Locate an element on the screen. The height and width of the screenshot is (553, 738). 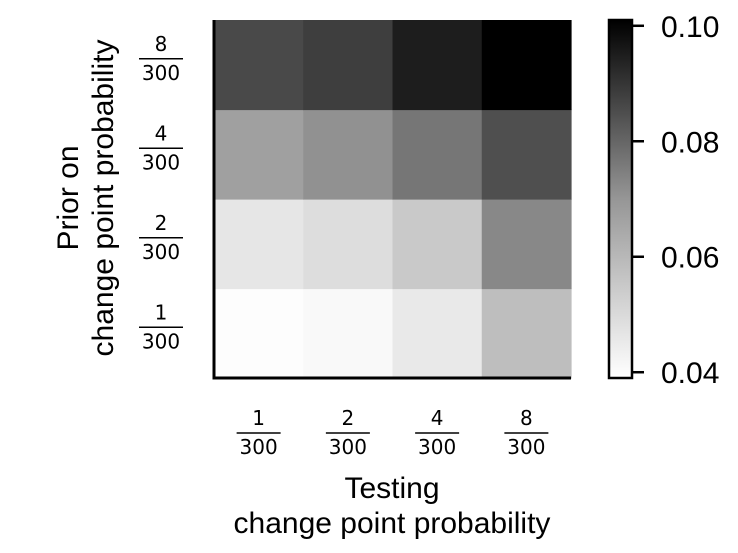
colorbar-tick-label: 0.08 is located at coordinates (690, 142).